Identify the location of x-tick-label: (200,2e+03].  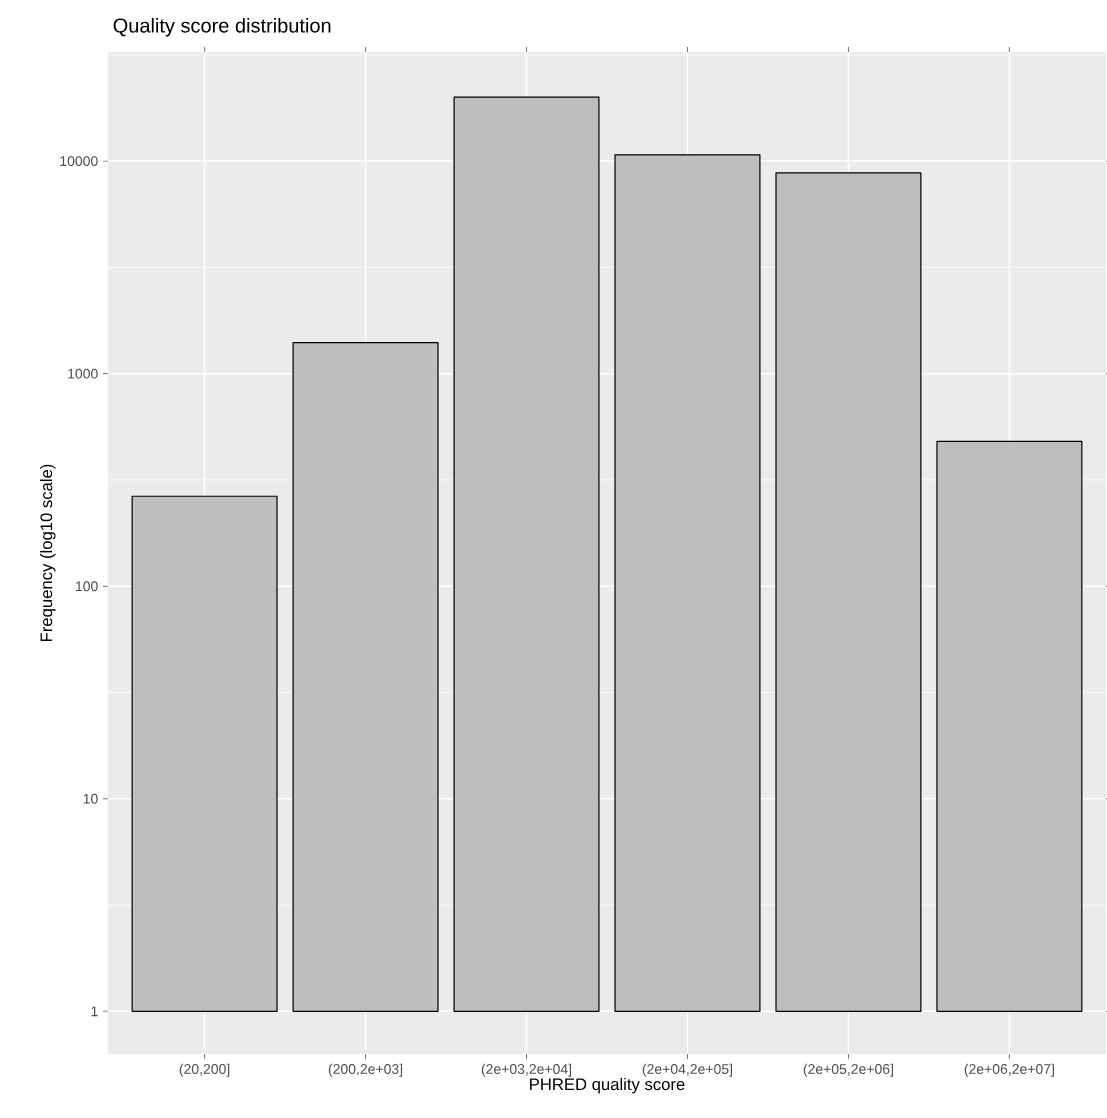
(365, 1070).